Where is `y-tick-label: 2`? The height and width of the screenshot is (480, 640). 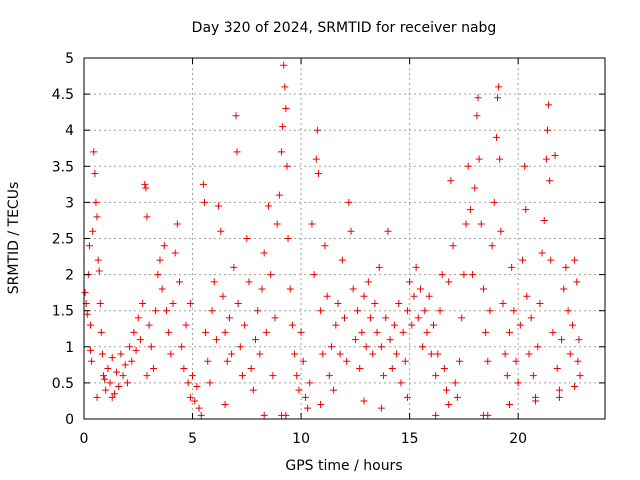 y-tick-label: 2 is located at coordinates (69, 276).